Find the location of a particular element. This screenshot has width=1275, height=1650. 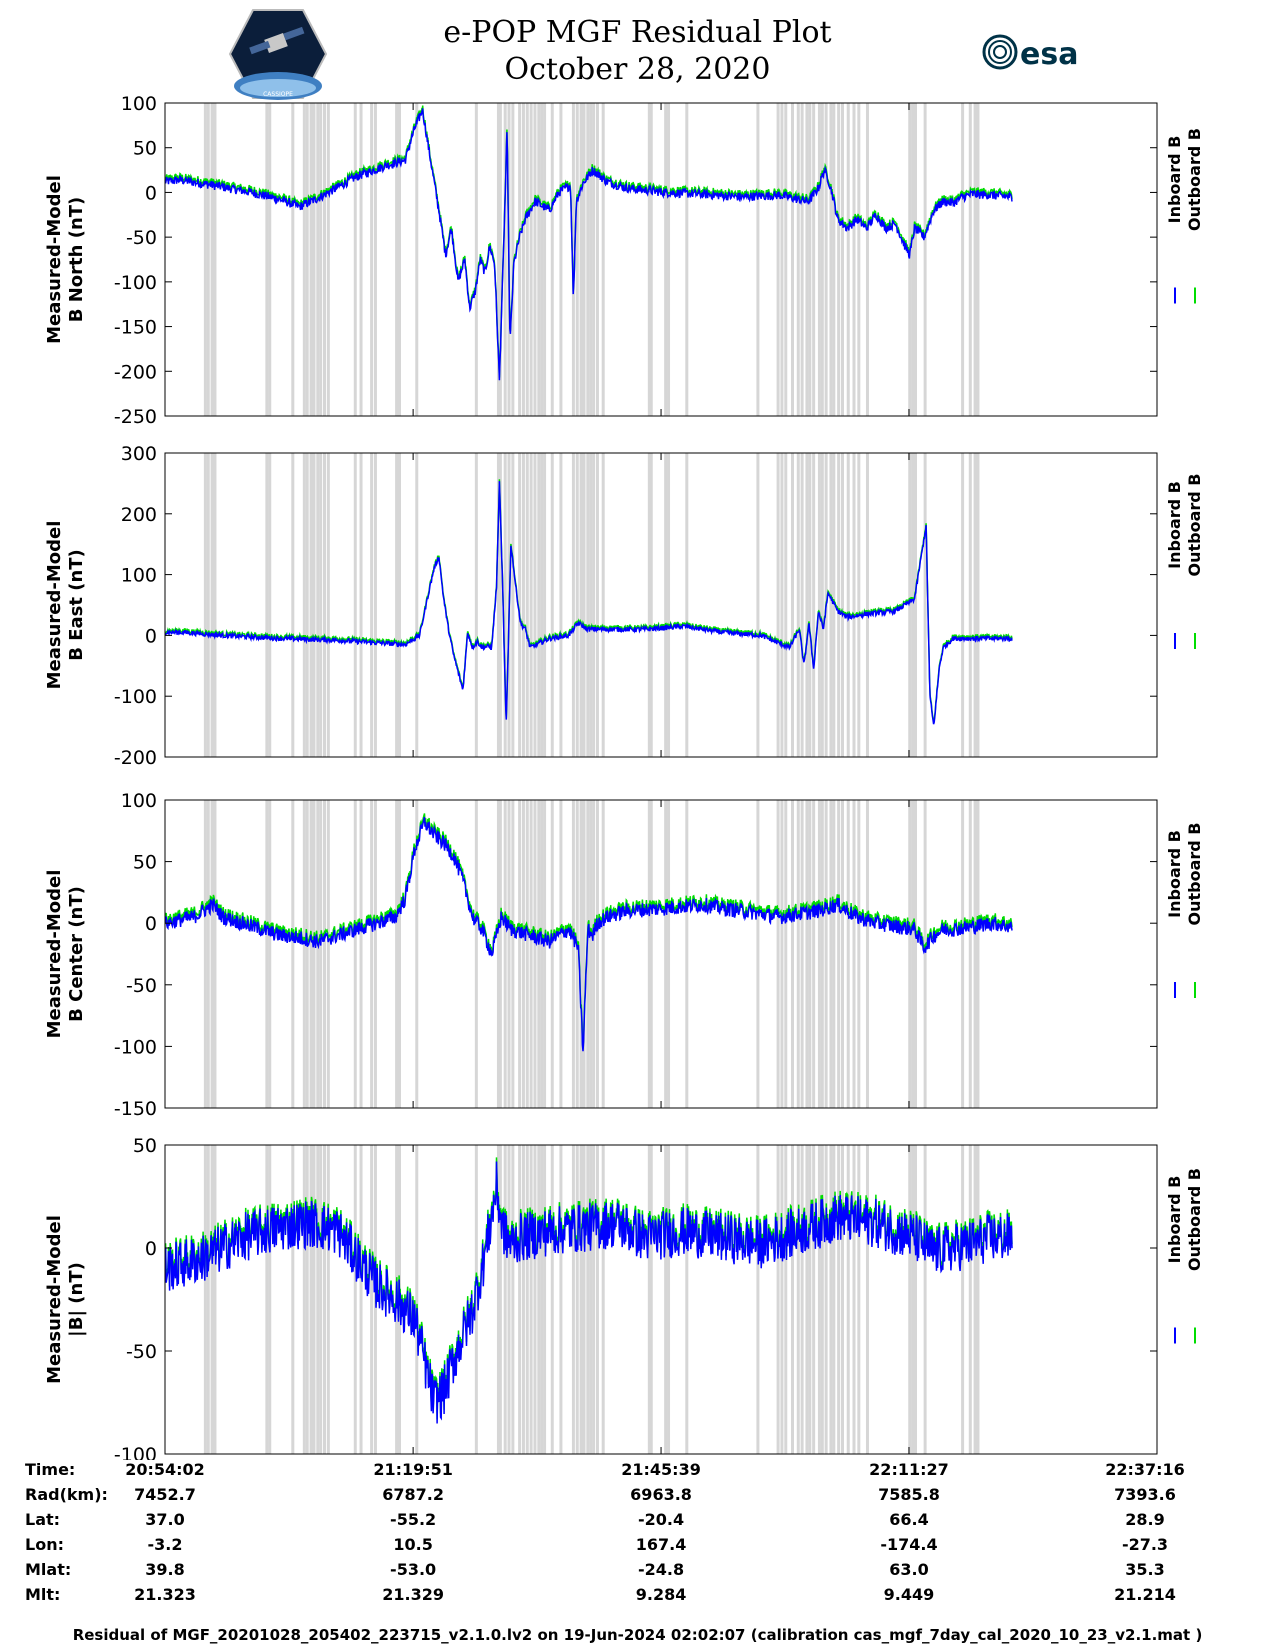

outboard-trace is located at coordinates (589, 241).